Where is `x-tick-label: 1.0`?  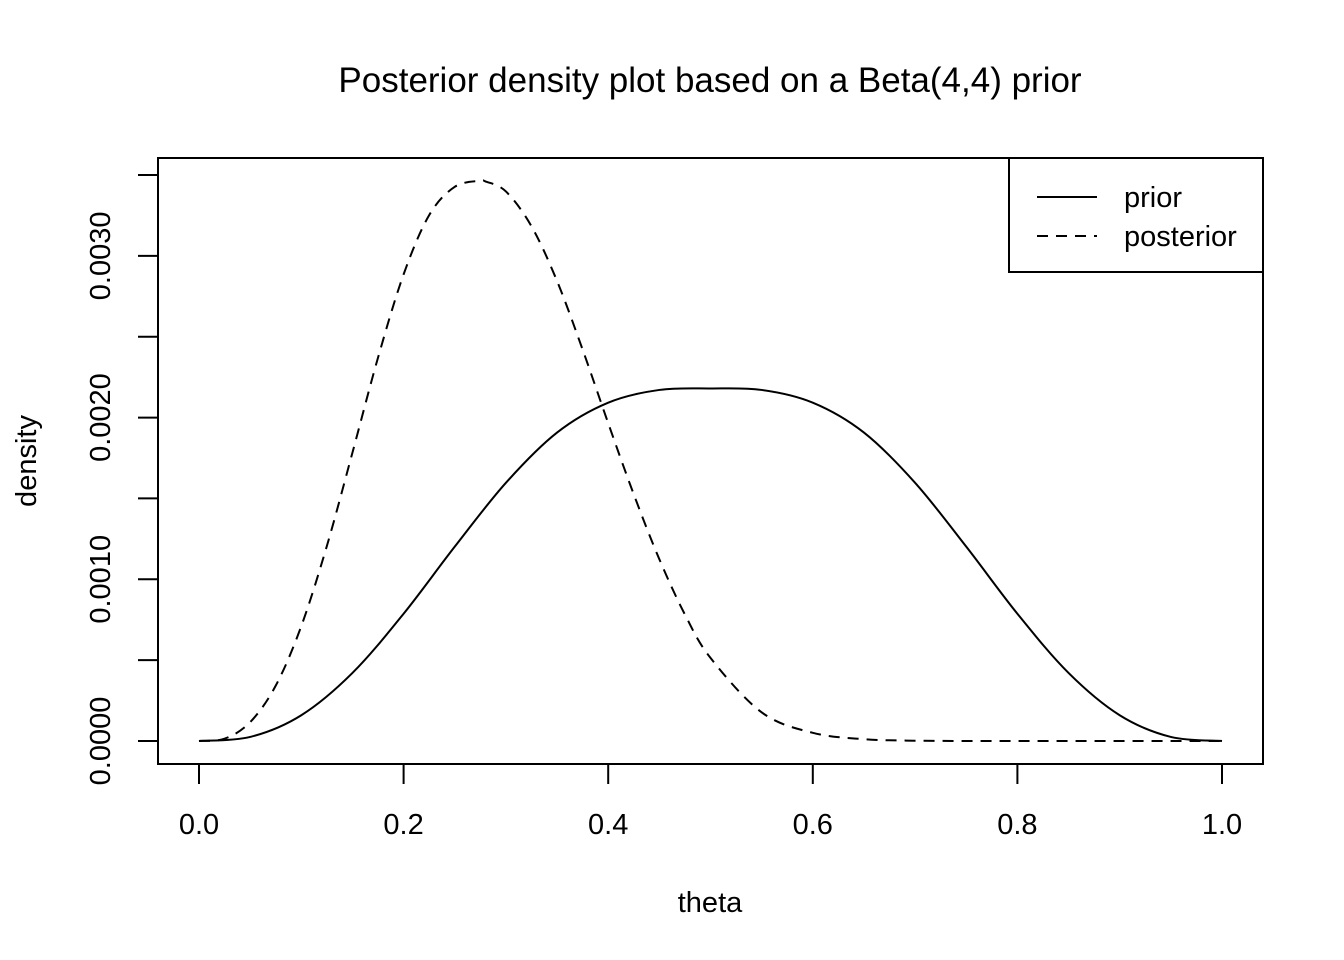 x-tick-label: 1.0 is located at coordinates (1222, 825).